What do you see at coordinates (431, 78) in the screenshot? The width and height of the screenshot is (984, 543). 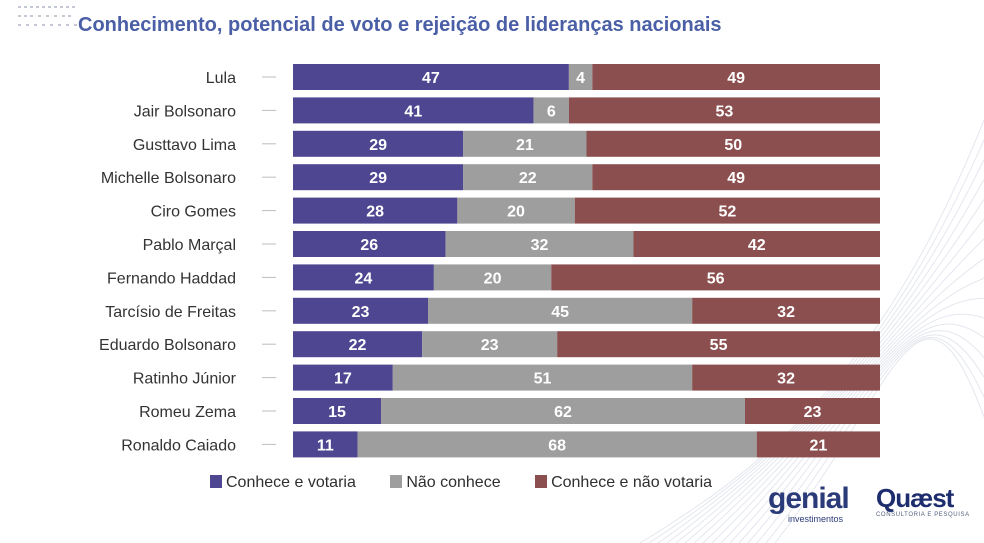 I see `data-label-votaria: 47` at bounding box center [431, 78].